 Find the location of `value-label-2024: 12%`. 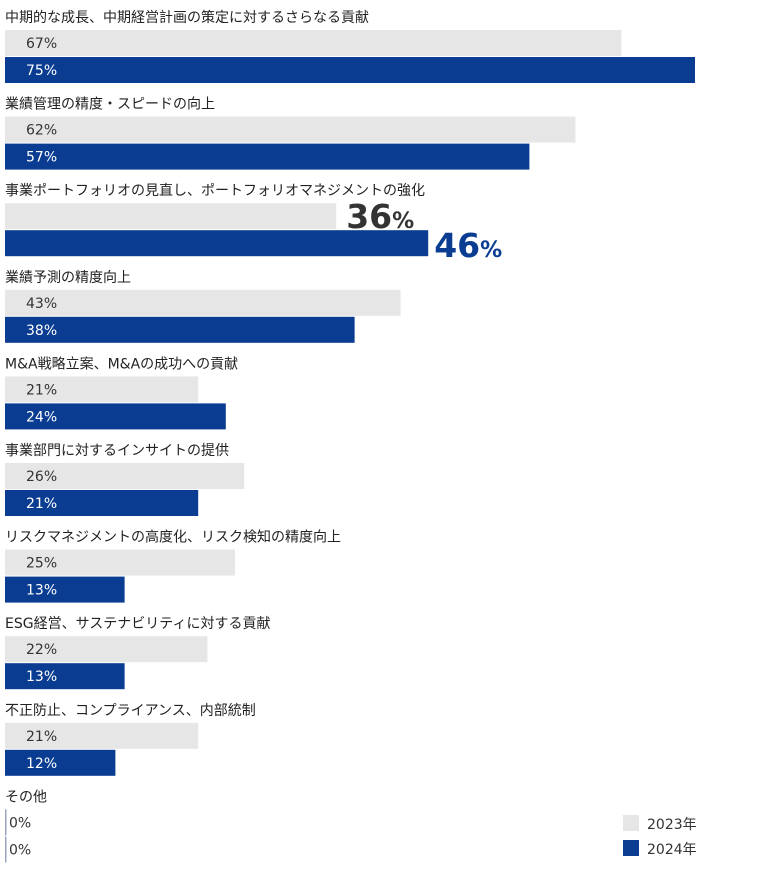

value-label-2024: 12% is located at coordinates (41, 764).